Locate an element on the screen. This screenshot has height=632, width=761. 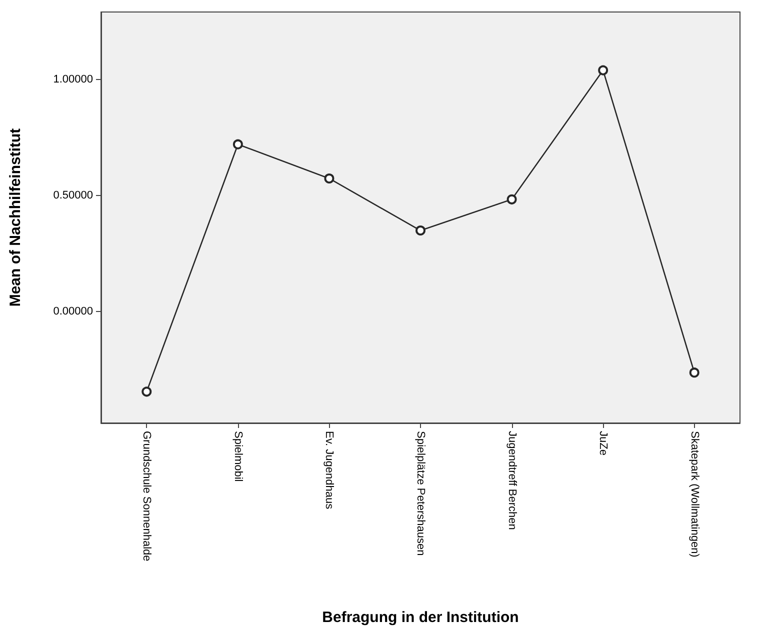
x-tick-label: Skatepark (Wollmatingen) is located at coordinates (694, 494).